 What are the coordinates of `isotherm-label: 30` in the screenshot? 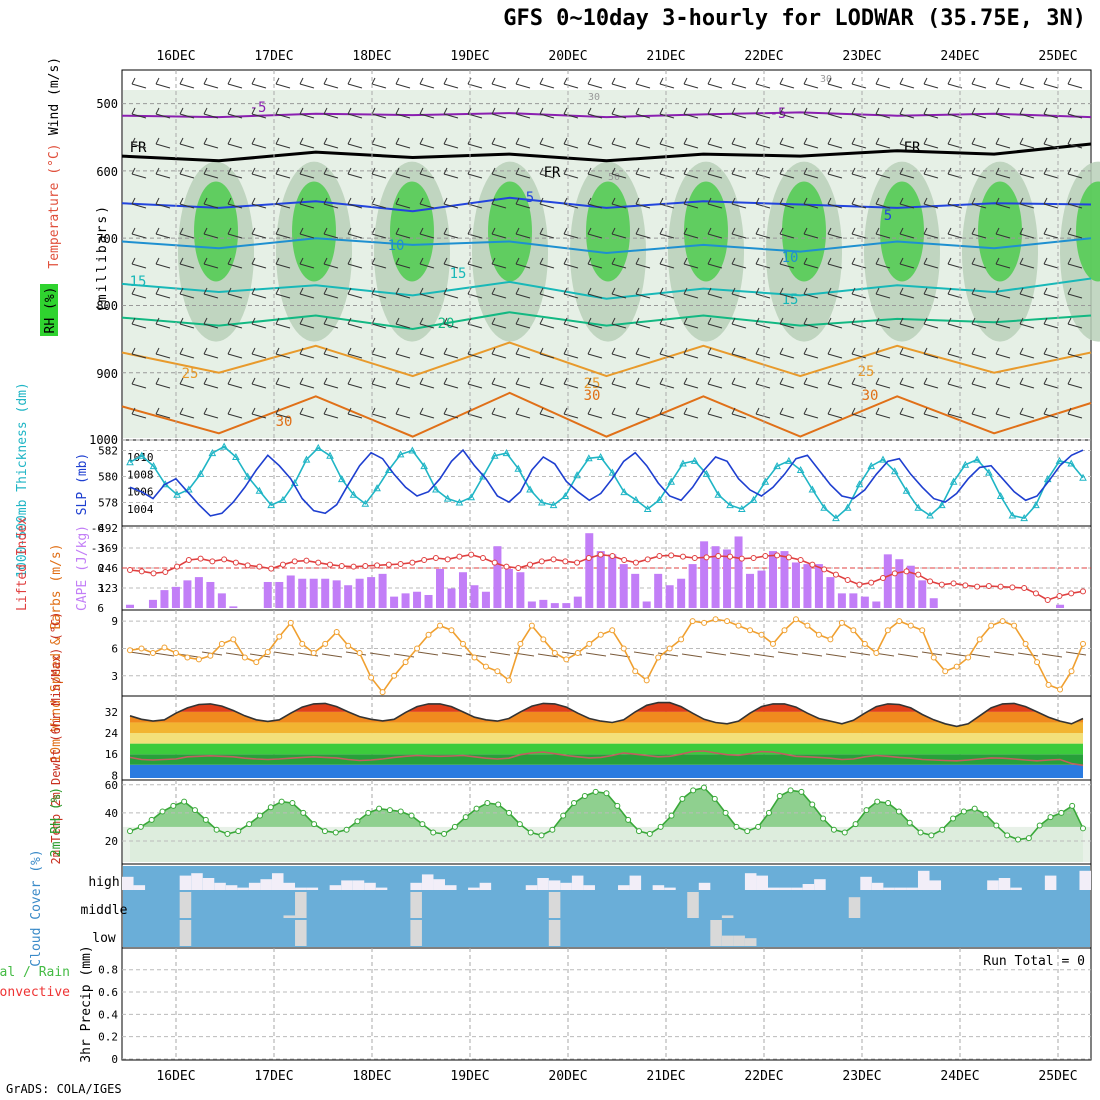 It's located at (870, 396).